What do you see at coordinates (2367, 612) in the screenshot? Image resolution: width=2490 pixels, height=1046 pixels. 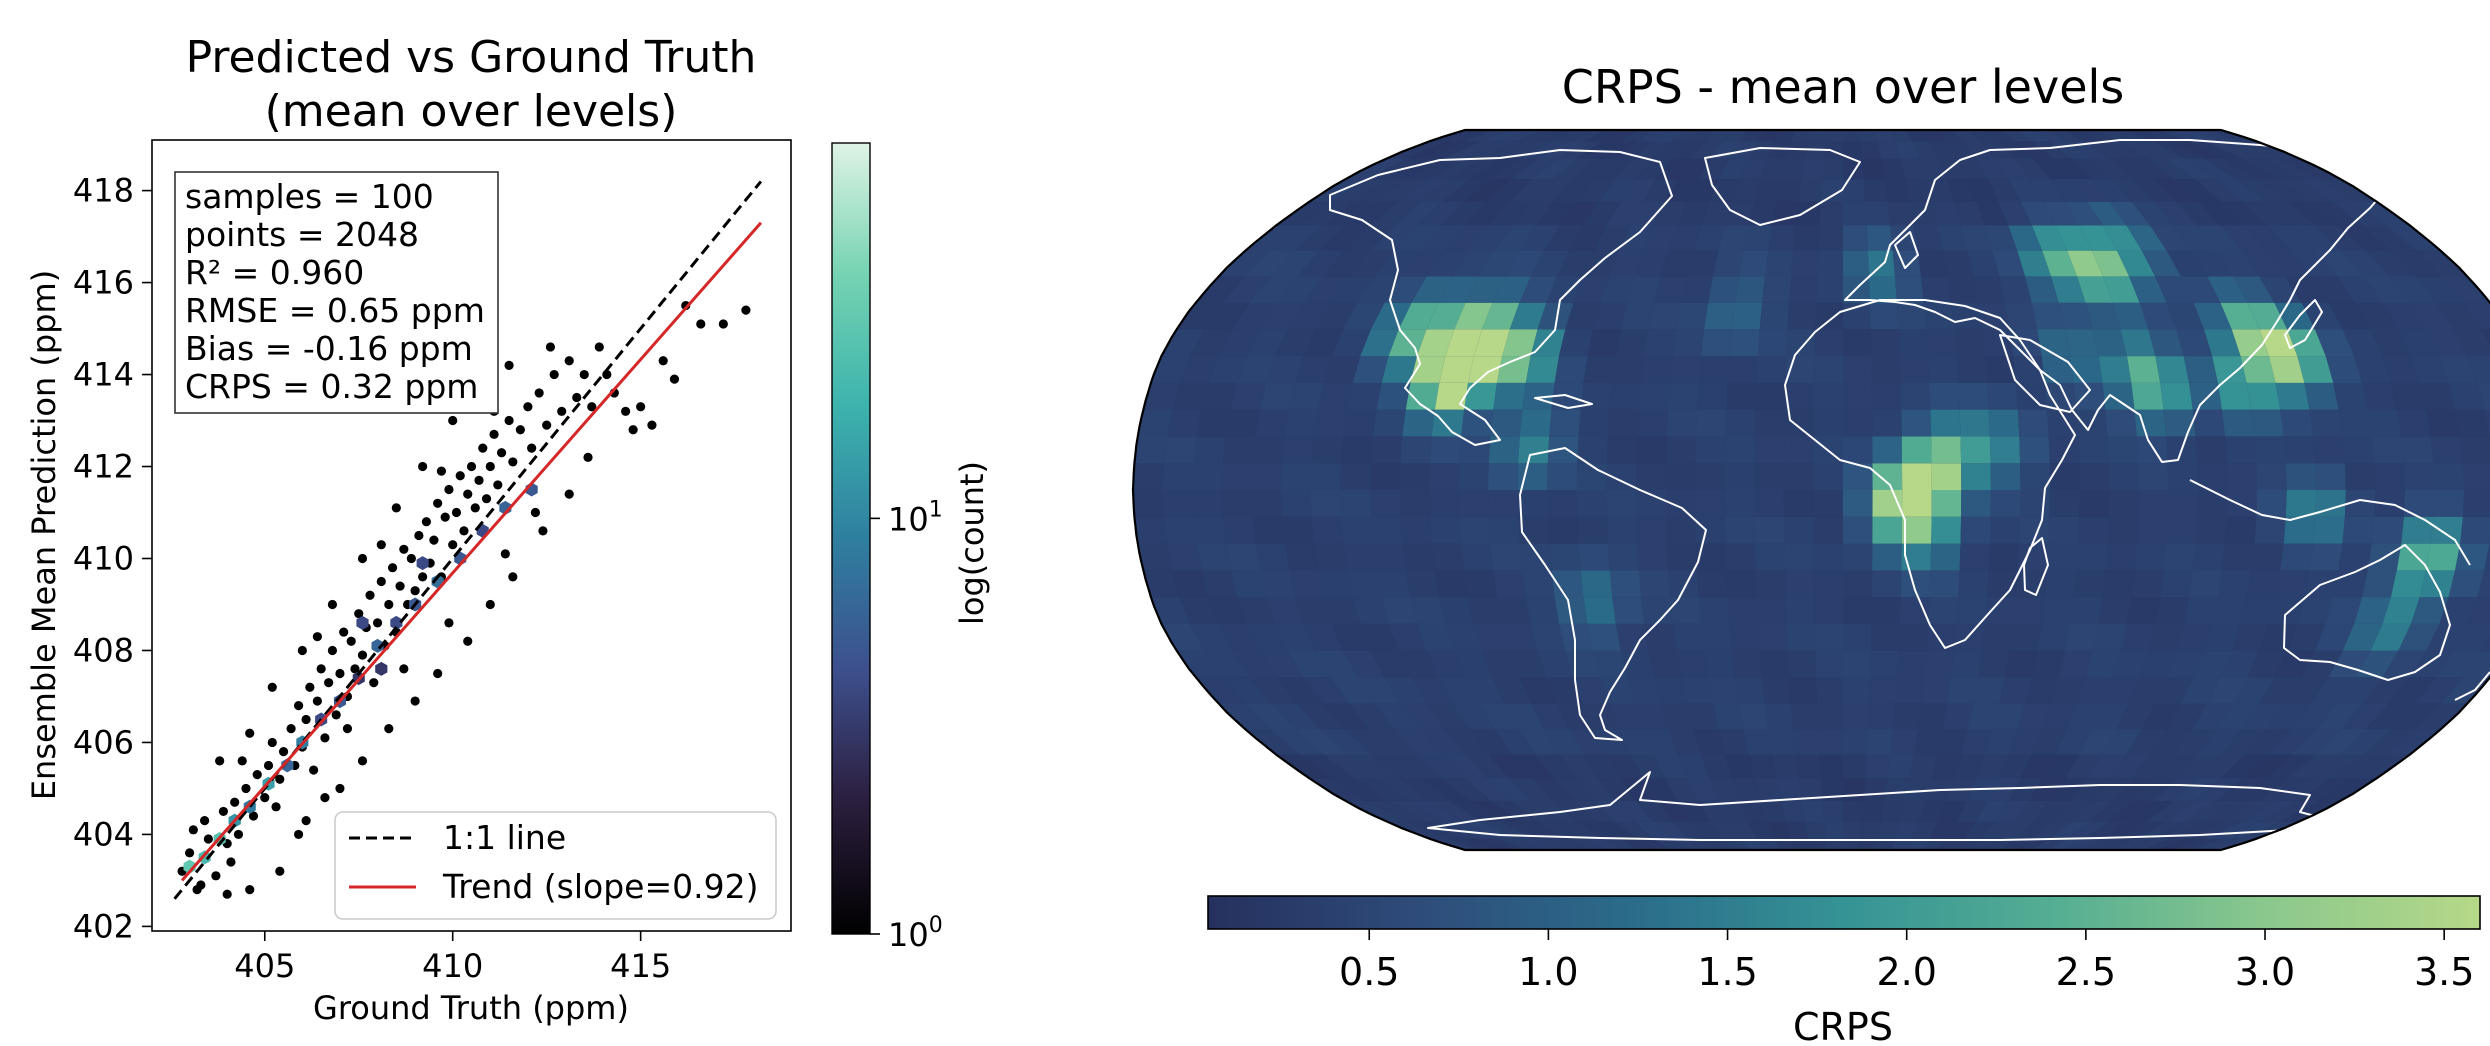 I see `coastline-australia` at bounding box center [2367, 612].